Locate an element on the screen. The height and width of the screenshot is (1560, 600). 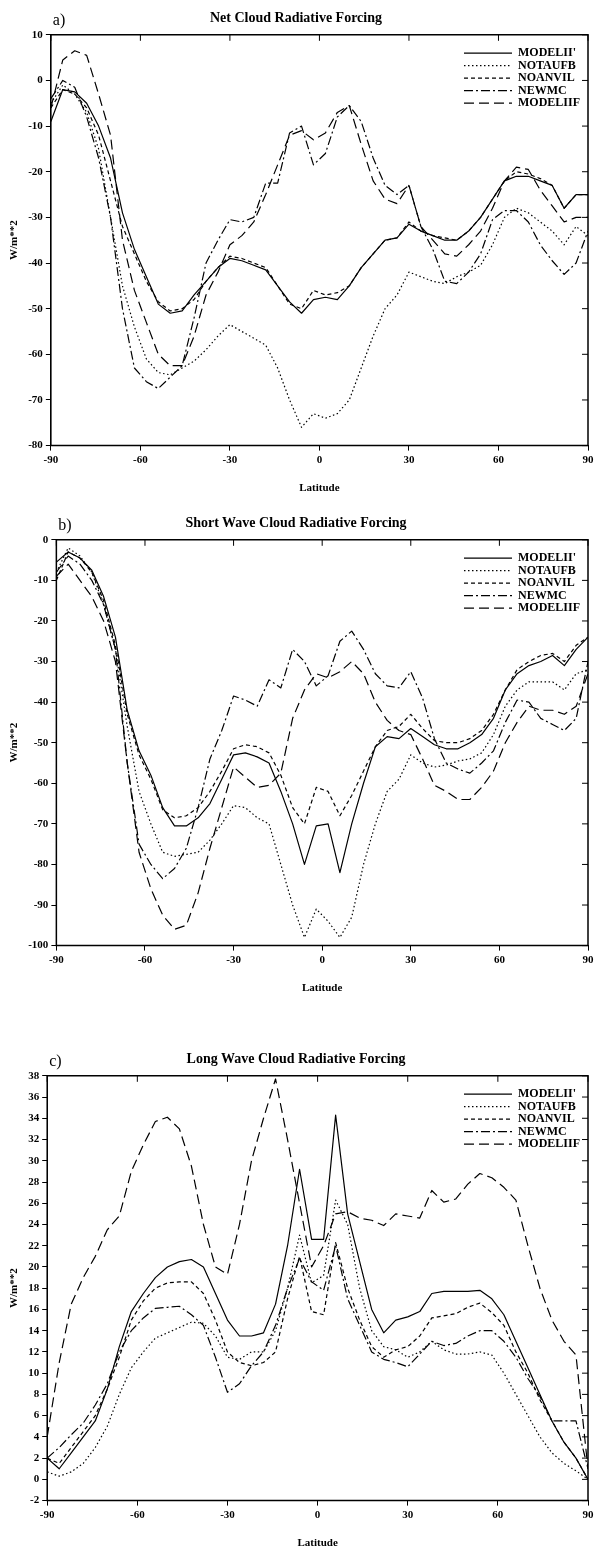
y-tick-label: 18 is located at coordinates (34, 1287).